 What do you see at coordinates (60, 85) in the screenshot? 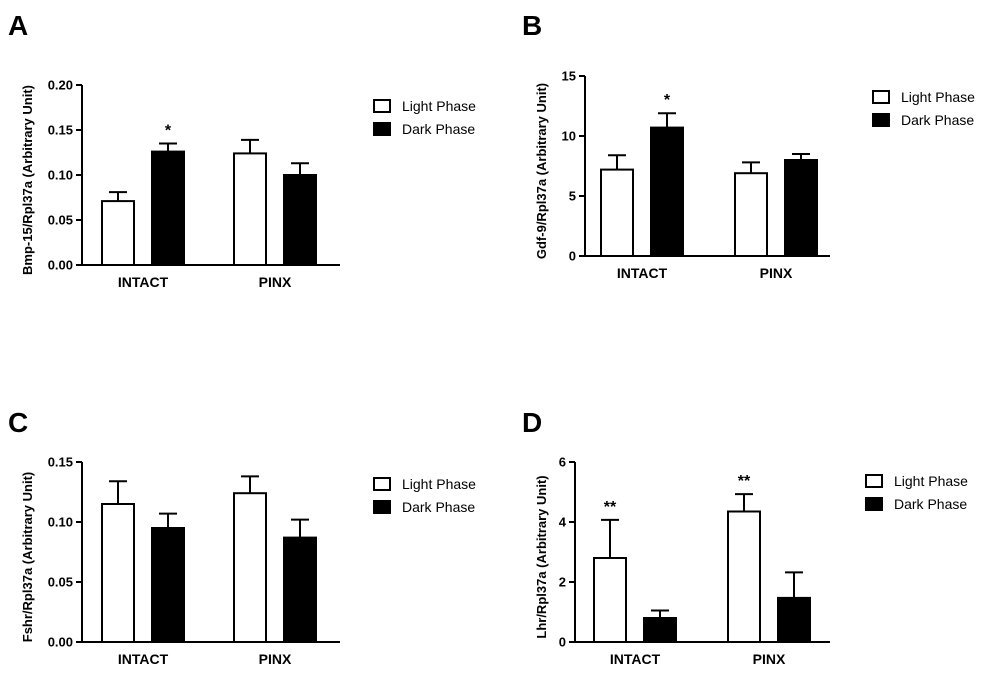
I see `y-tick-label: 0.20` at bounding box center [60, 85].